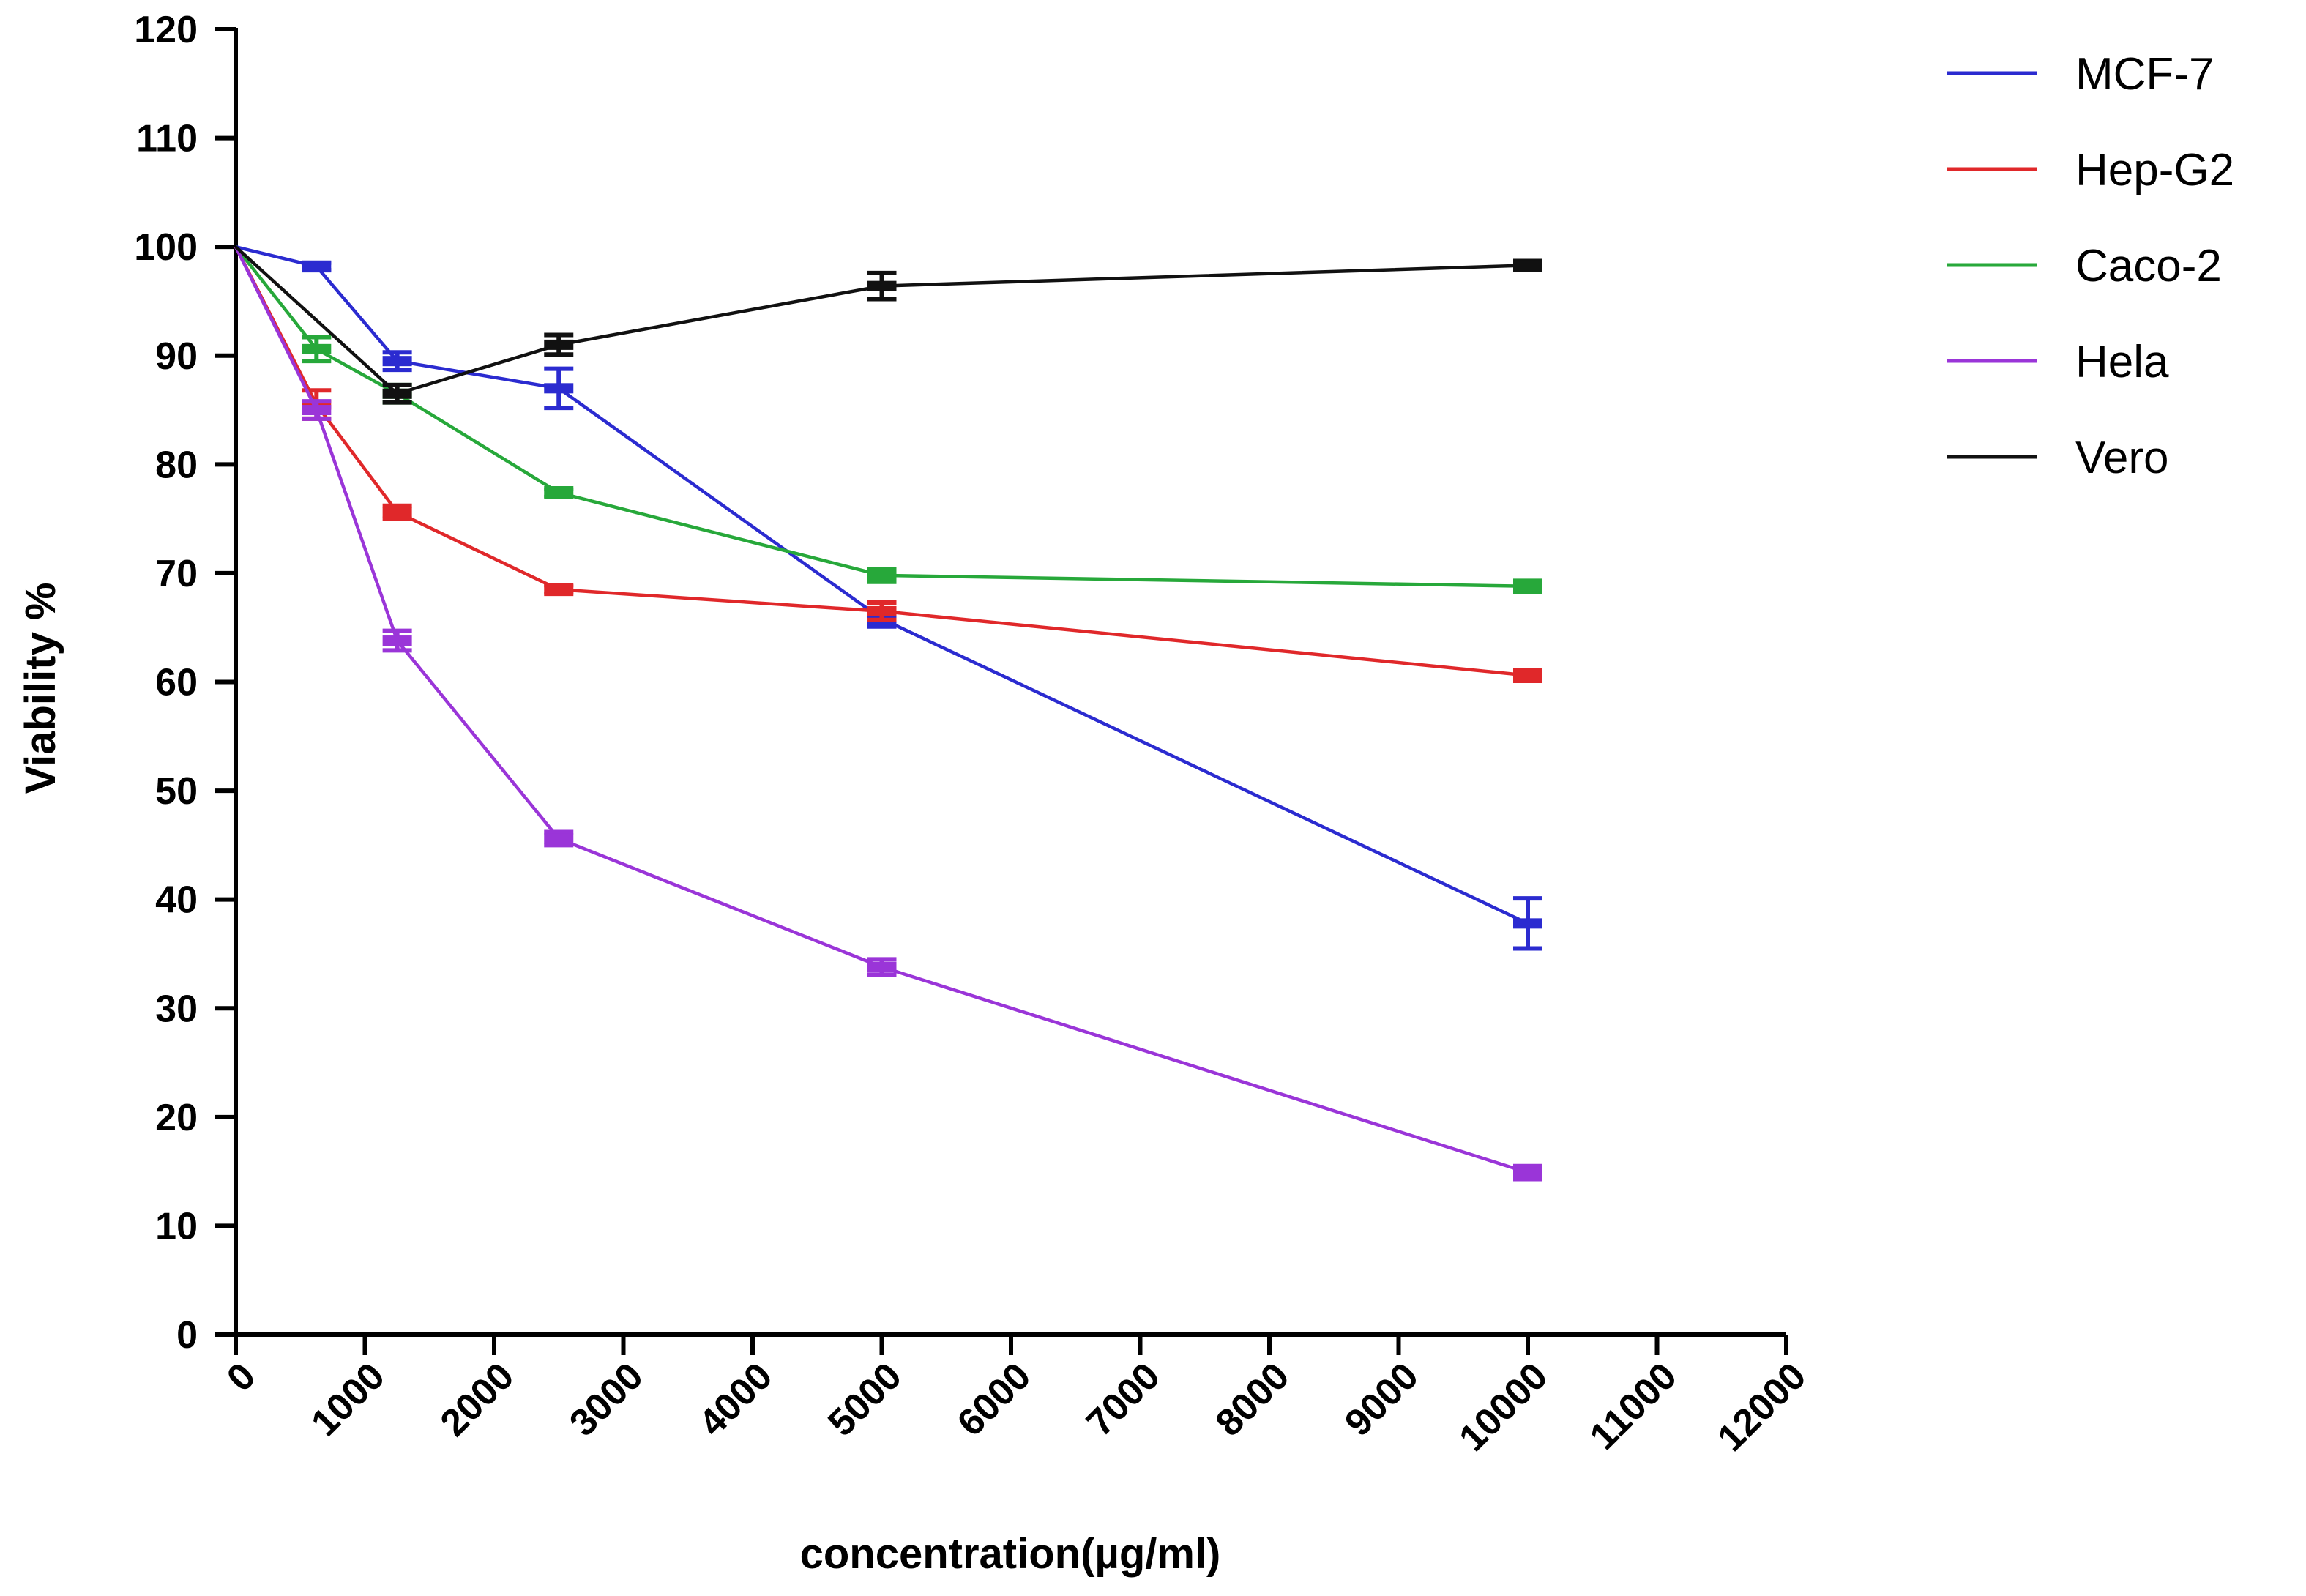  What do you see at coordinates (176, 1118) in the screenshot?
I see `y-tick-label: 20` at bounding box center [176, 1118].